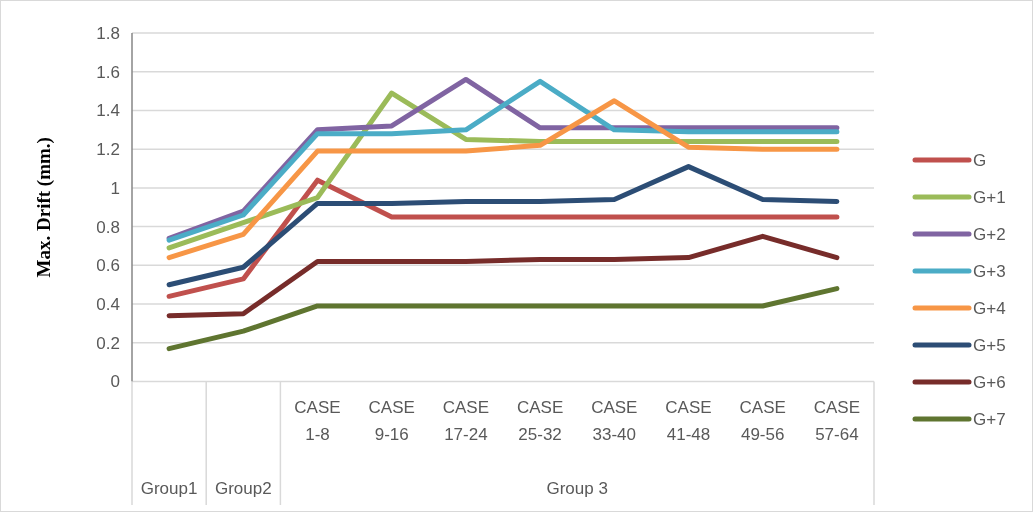  Describe the element at coordinates (108, 33) in the screenshot. I see `y-tick-label: 1.8` at that location.